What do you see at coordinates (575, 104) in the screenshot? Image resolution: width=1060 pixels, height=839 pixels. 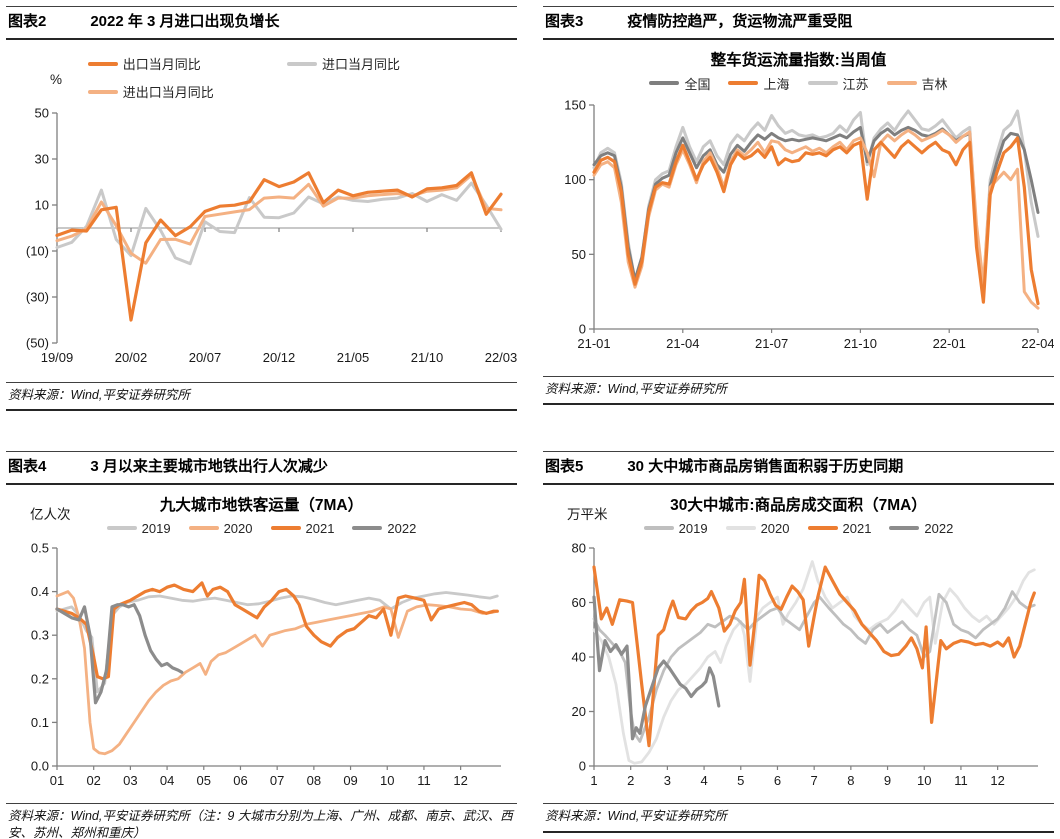 I see `svg-text: 150` at bounding box center [575, 104].